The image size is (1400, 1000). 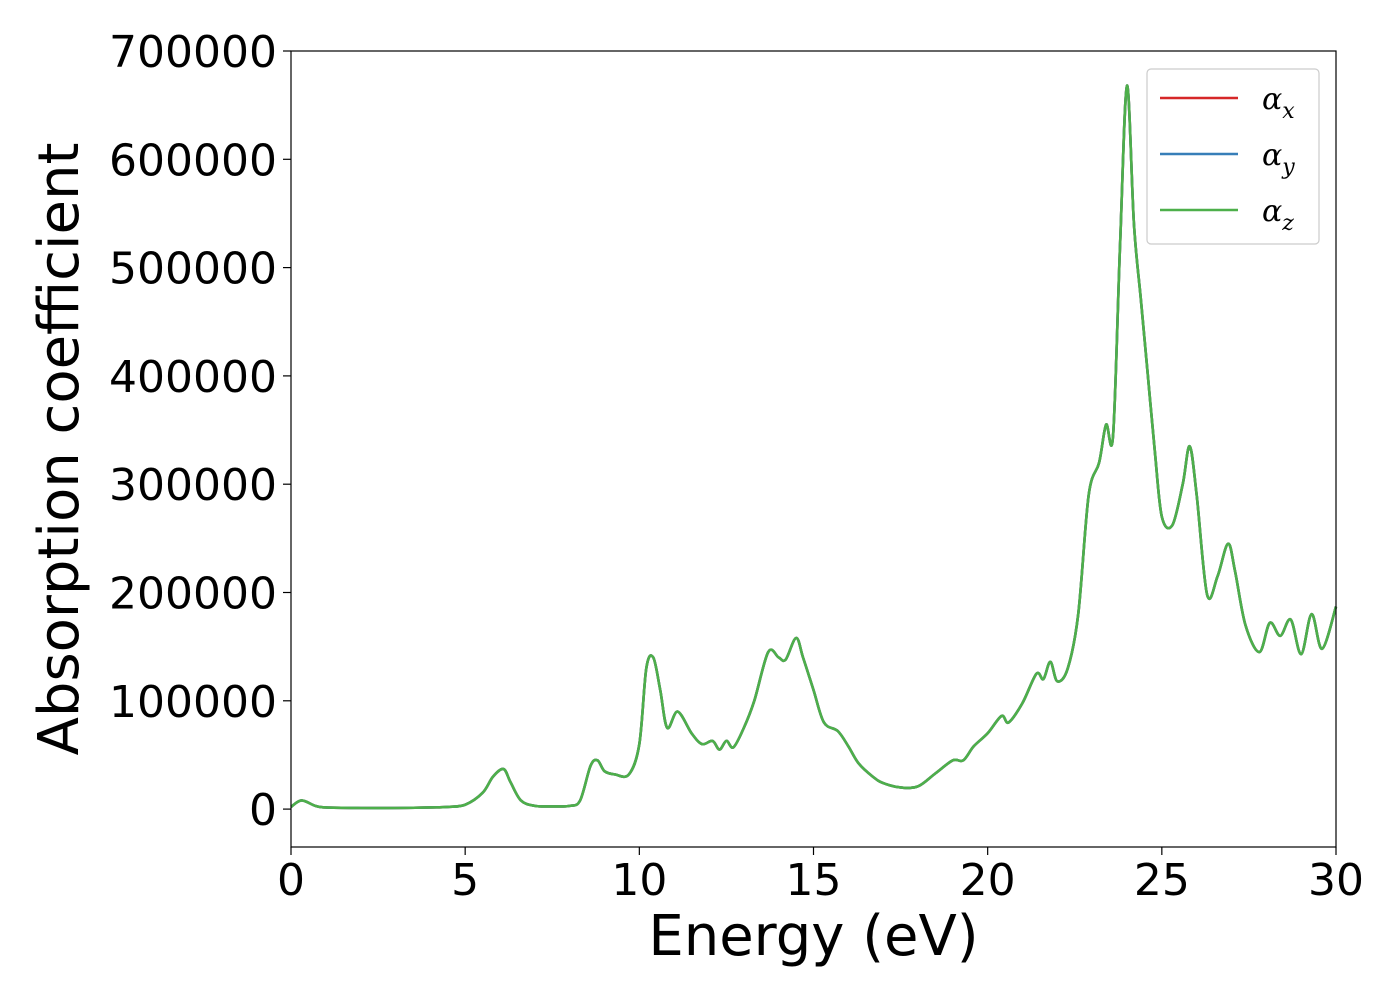 What do you see at coordinates (193, 702) in the screenshot?
I see `y-tick-label: 100000` at bounding box center [193, 702].